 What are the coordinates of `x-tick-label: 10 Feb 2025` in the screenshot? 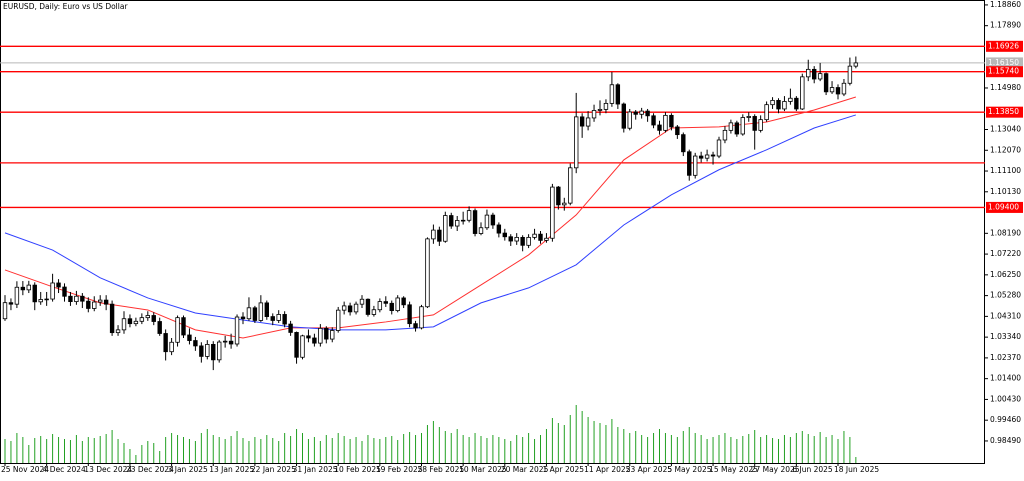 It's located at (357, 469).